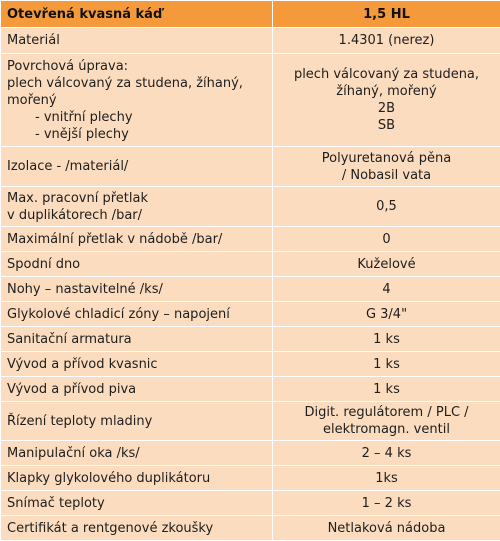  I want to click on row-label: Materiál, so click(137, 41).